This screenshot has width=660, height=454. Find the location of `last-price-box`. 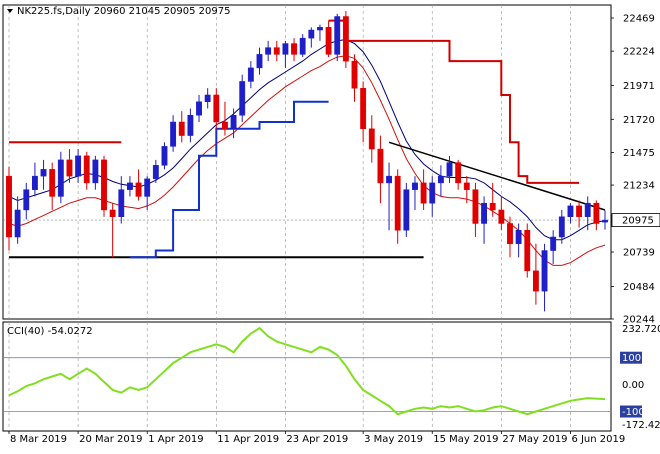

last-price-box is located at coordinates (635, 220).